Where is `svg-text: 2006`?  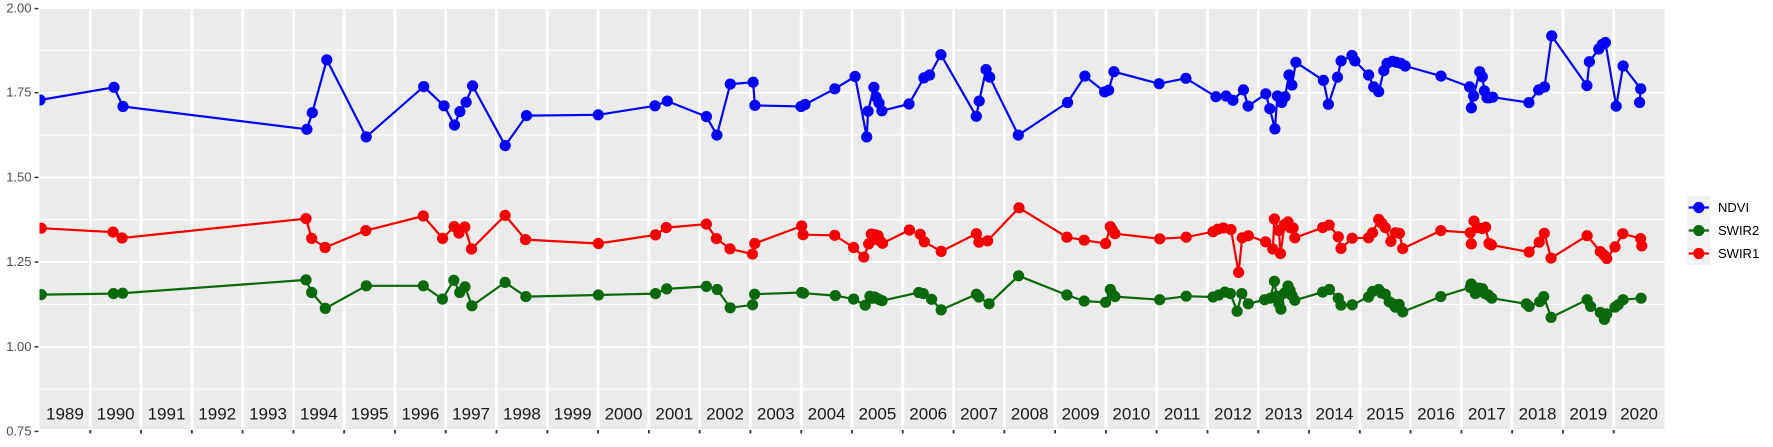 svg-text: 2006 is located at coordinates (928, 414).